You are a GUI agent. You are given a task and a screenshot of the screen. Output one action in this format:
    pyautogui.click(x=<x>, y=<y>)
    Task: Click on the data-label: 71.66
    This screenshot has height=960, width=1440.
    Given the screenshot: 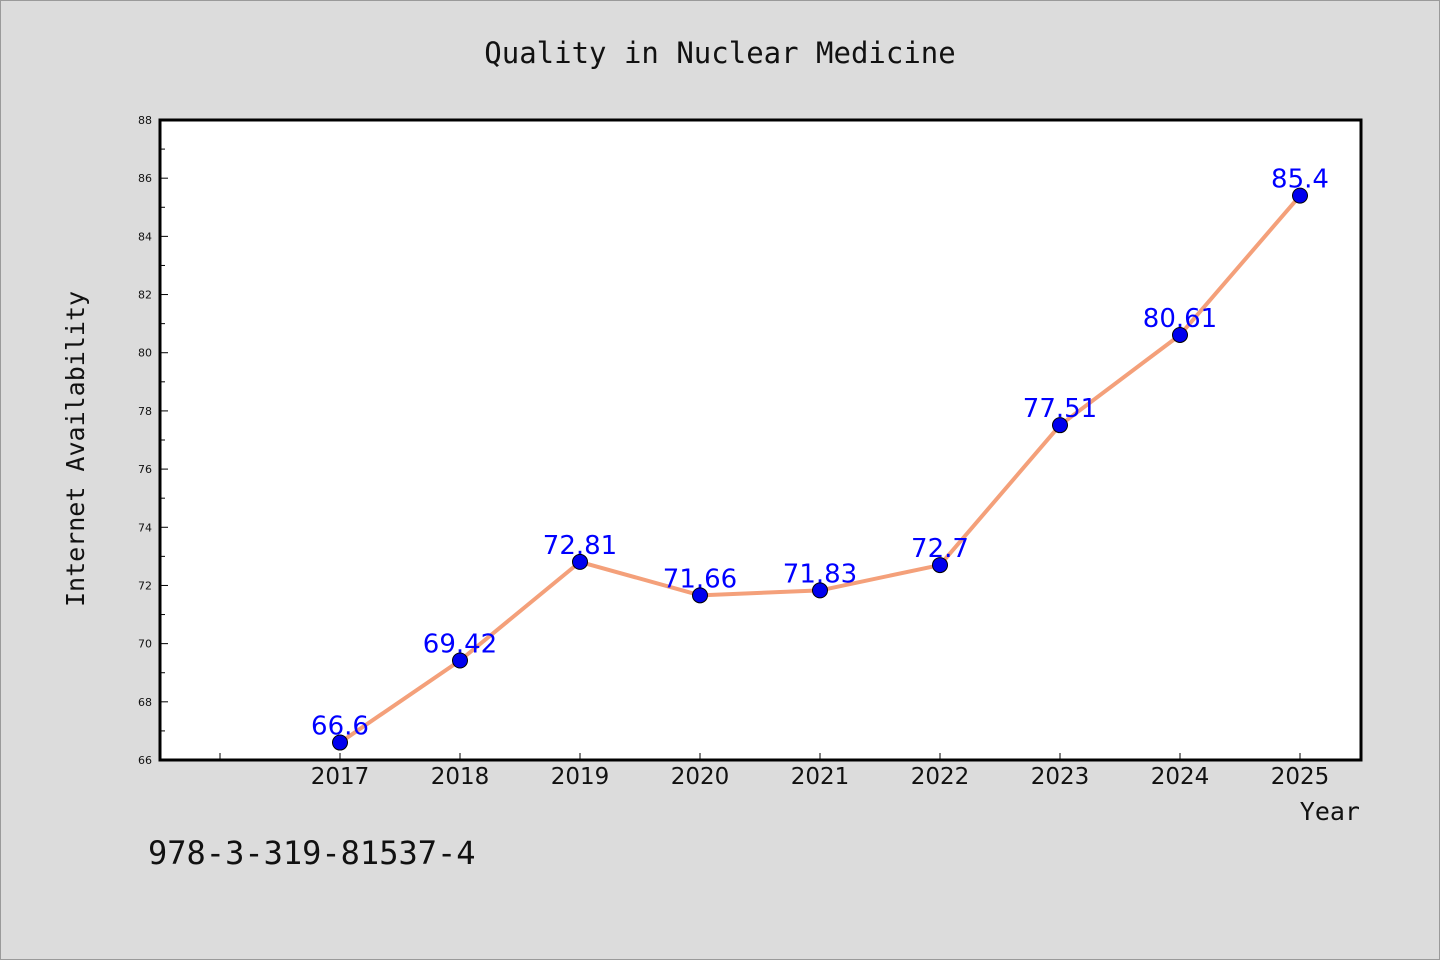 What is the action you would take?
    pyautogui.click(x=700, y=579)
    